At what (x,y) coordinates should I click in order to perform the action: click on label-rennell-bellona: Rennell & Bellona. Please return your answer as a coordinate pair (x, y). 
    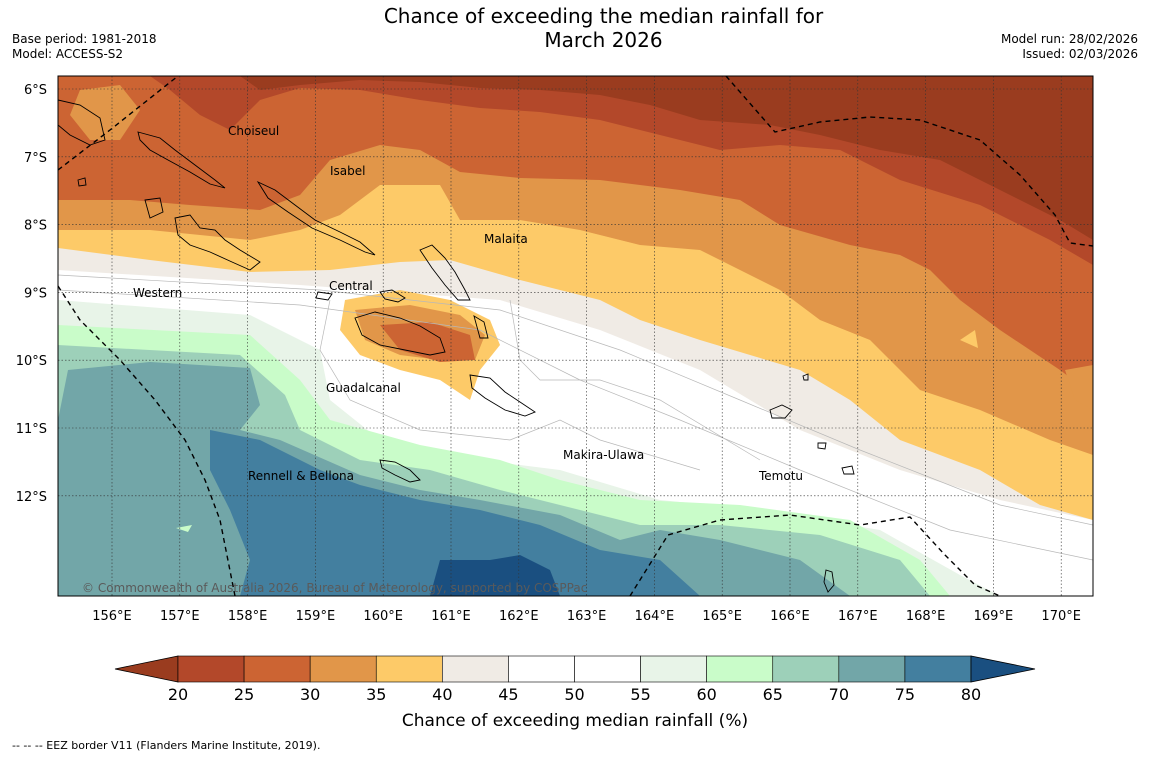
    Looking at the image, I should click on (301, 476).